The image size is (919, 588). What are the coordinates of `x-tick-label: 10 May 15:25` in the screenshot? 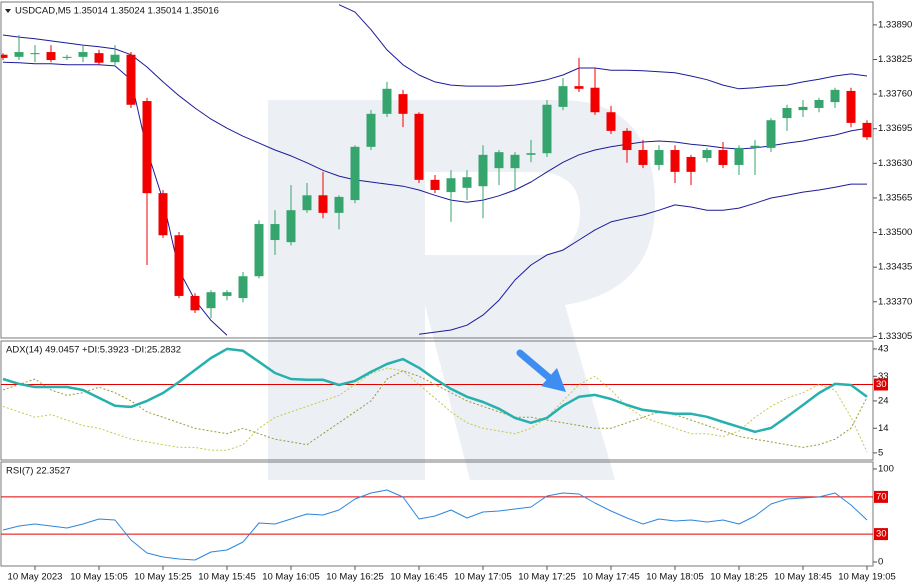 It's located at (163, 577).